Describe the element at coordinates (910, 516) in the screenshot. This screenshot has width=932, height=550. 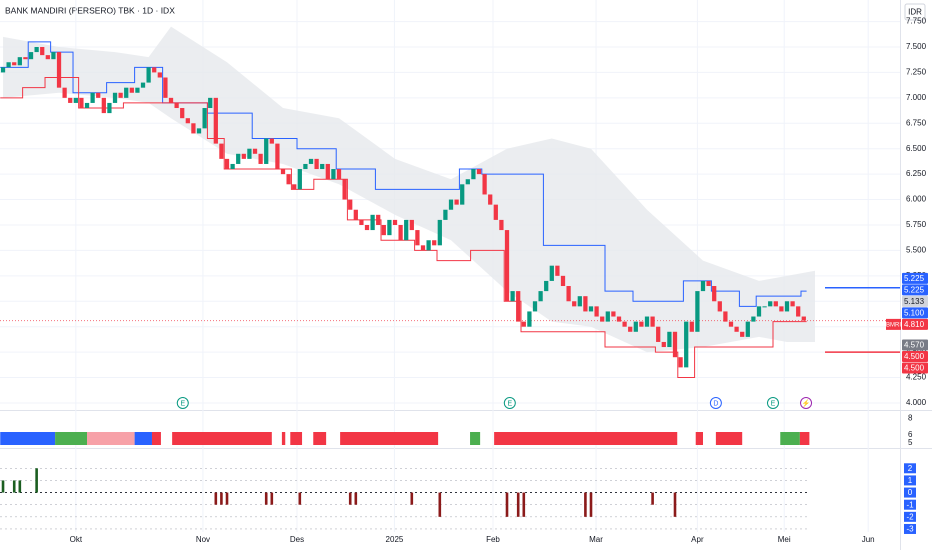
I see `y-tick-label: -2` at that location.